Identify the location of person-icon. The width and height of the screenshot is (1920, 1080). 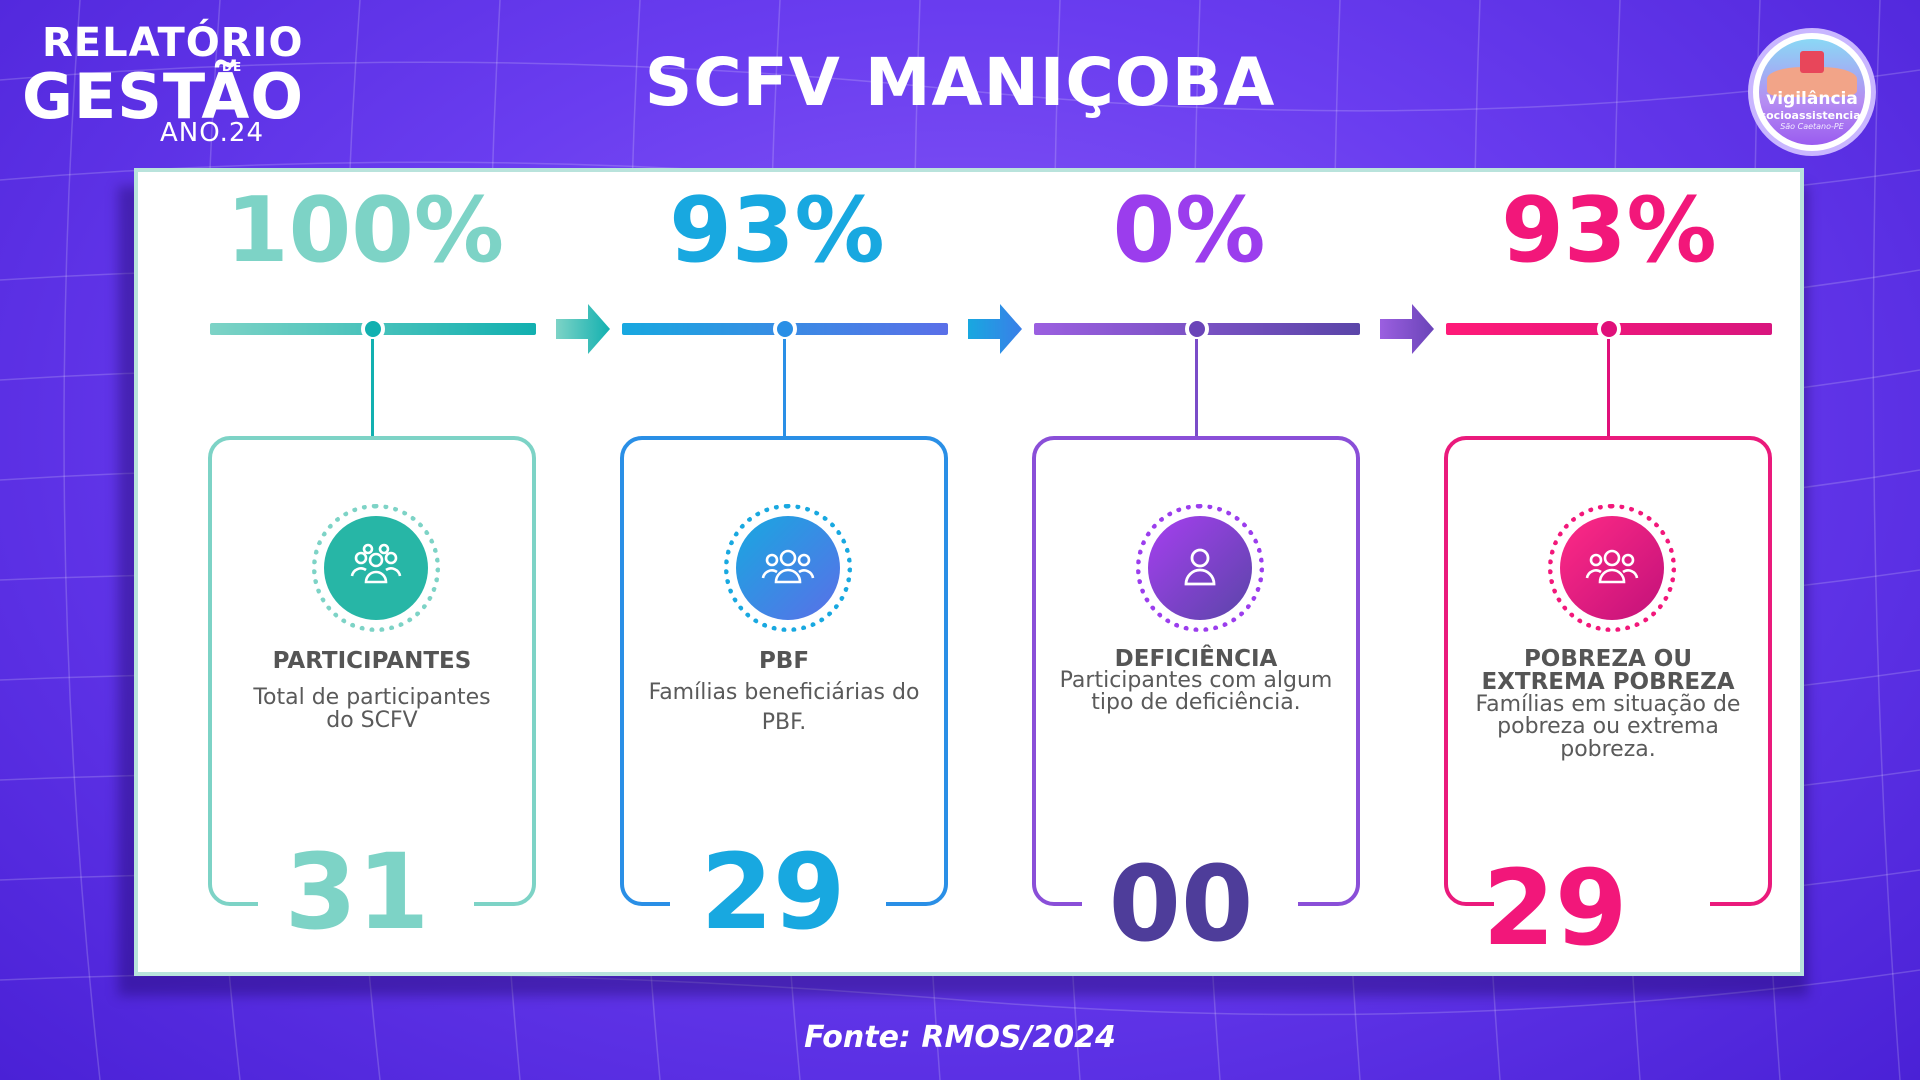
(1200, 567).